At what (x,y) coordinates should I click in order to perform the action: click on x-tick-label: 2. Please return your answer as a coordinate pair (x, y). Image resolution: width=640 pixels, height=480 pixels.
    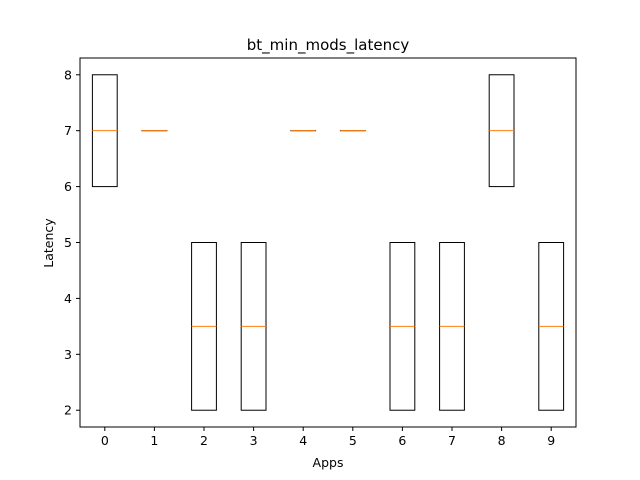
    Looking at the image, I should click on (204, 440).